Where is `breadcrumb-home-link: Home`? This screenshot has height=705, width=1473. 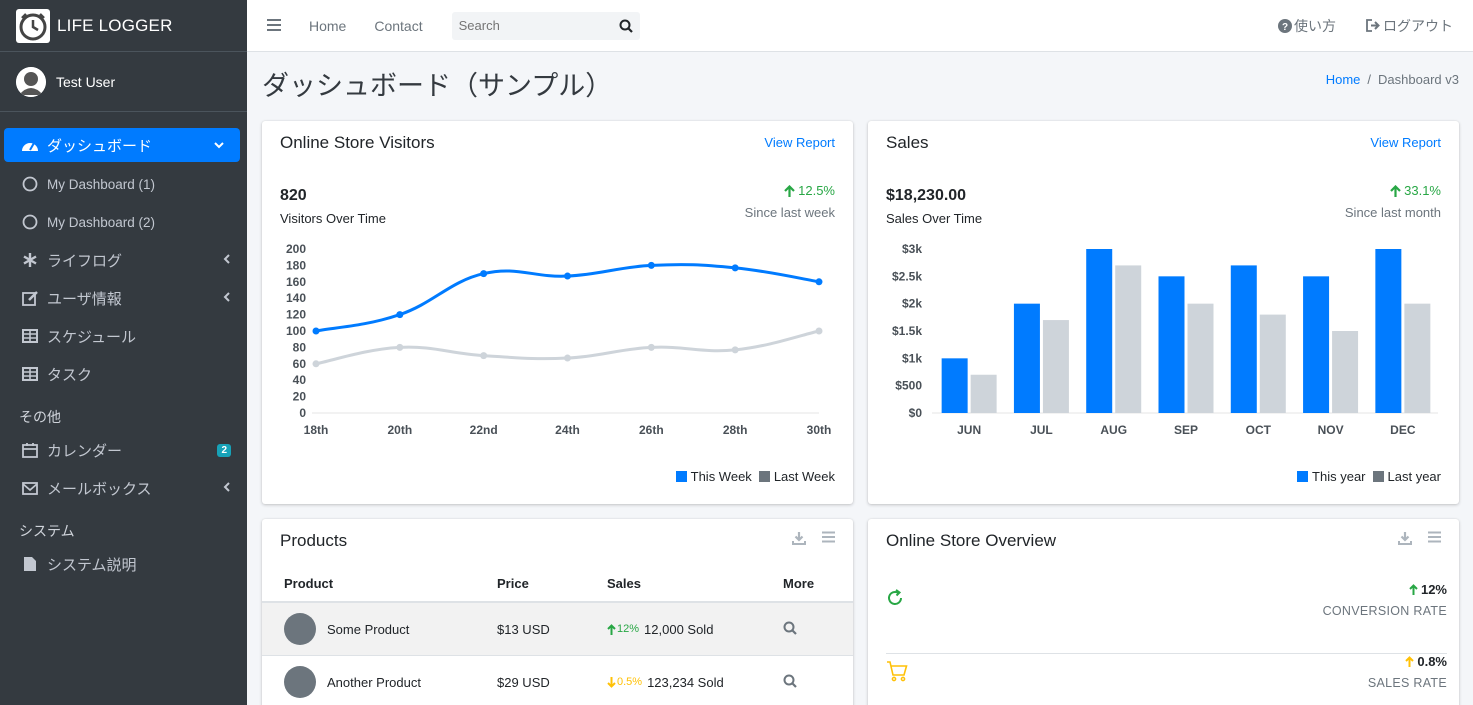 breadcrumb-home-link: Home is located at coordinates (1343, 79).